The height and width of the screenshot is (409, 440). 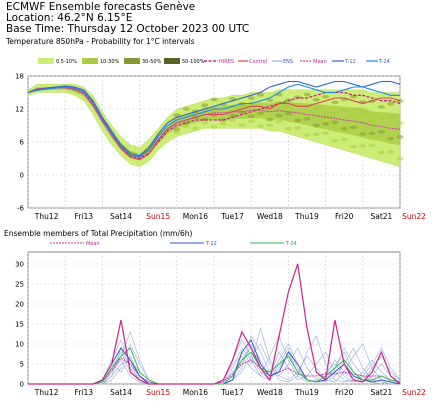 What do you see at coordinates (19, 325) in the screenshot?
I see `precip-y-ticks: 0 5 10 15 20 25 30` at bounding box center [19, 325].